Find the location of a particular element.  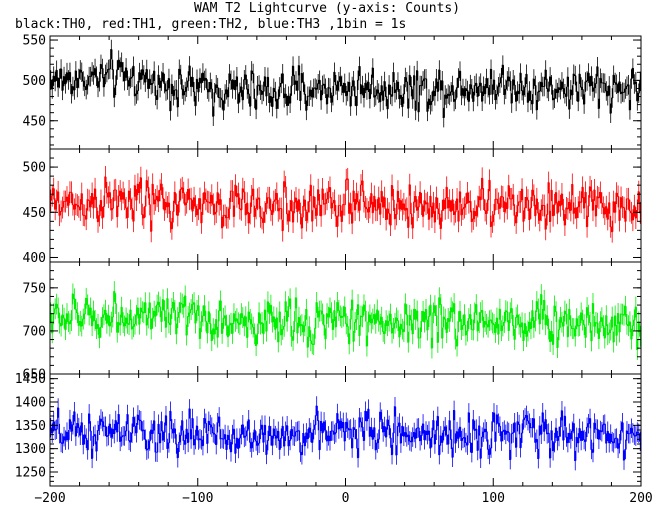

x-tick-label: −100 is located at coordinates (197, 498).